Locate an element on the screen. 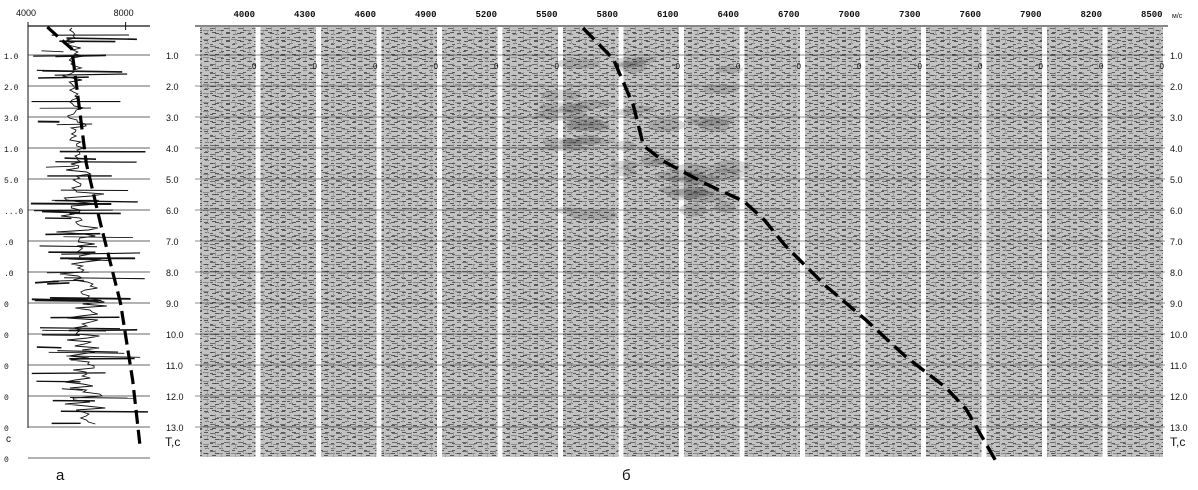 The height and width of the screenshot is (490, 1198). panel-b-x-tick-label: 5200 is located at coordinates (486, 15).